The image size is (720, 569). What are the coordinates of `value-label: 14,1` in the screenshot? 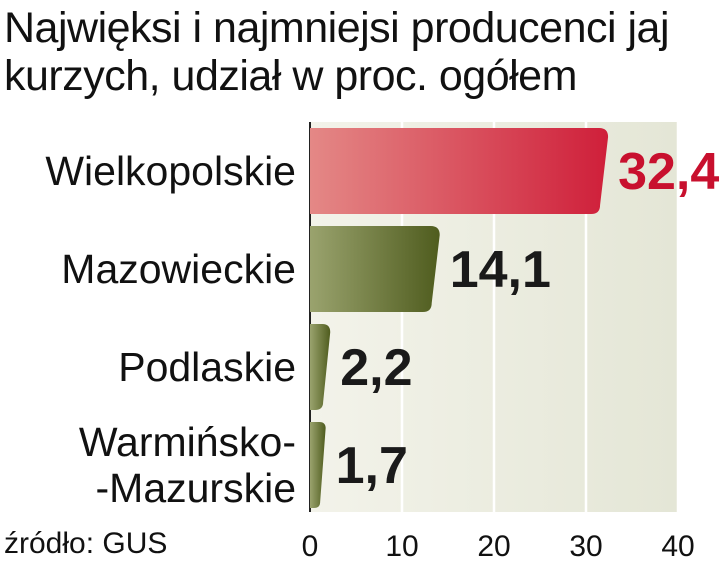 It's located at (500, 270).